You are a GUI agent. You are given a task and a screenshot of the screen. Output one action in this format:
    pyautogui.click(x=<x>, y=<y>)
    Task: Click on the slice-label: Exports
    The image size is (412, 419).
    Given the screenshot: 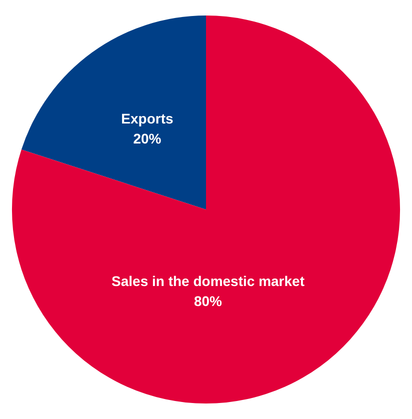 What is the action you would take?
    pyautogui.click(x=147, y=118)
    